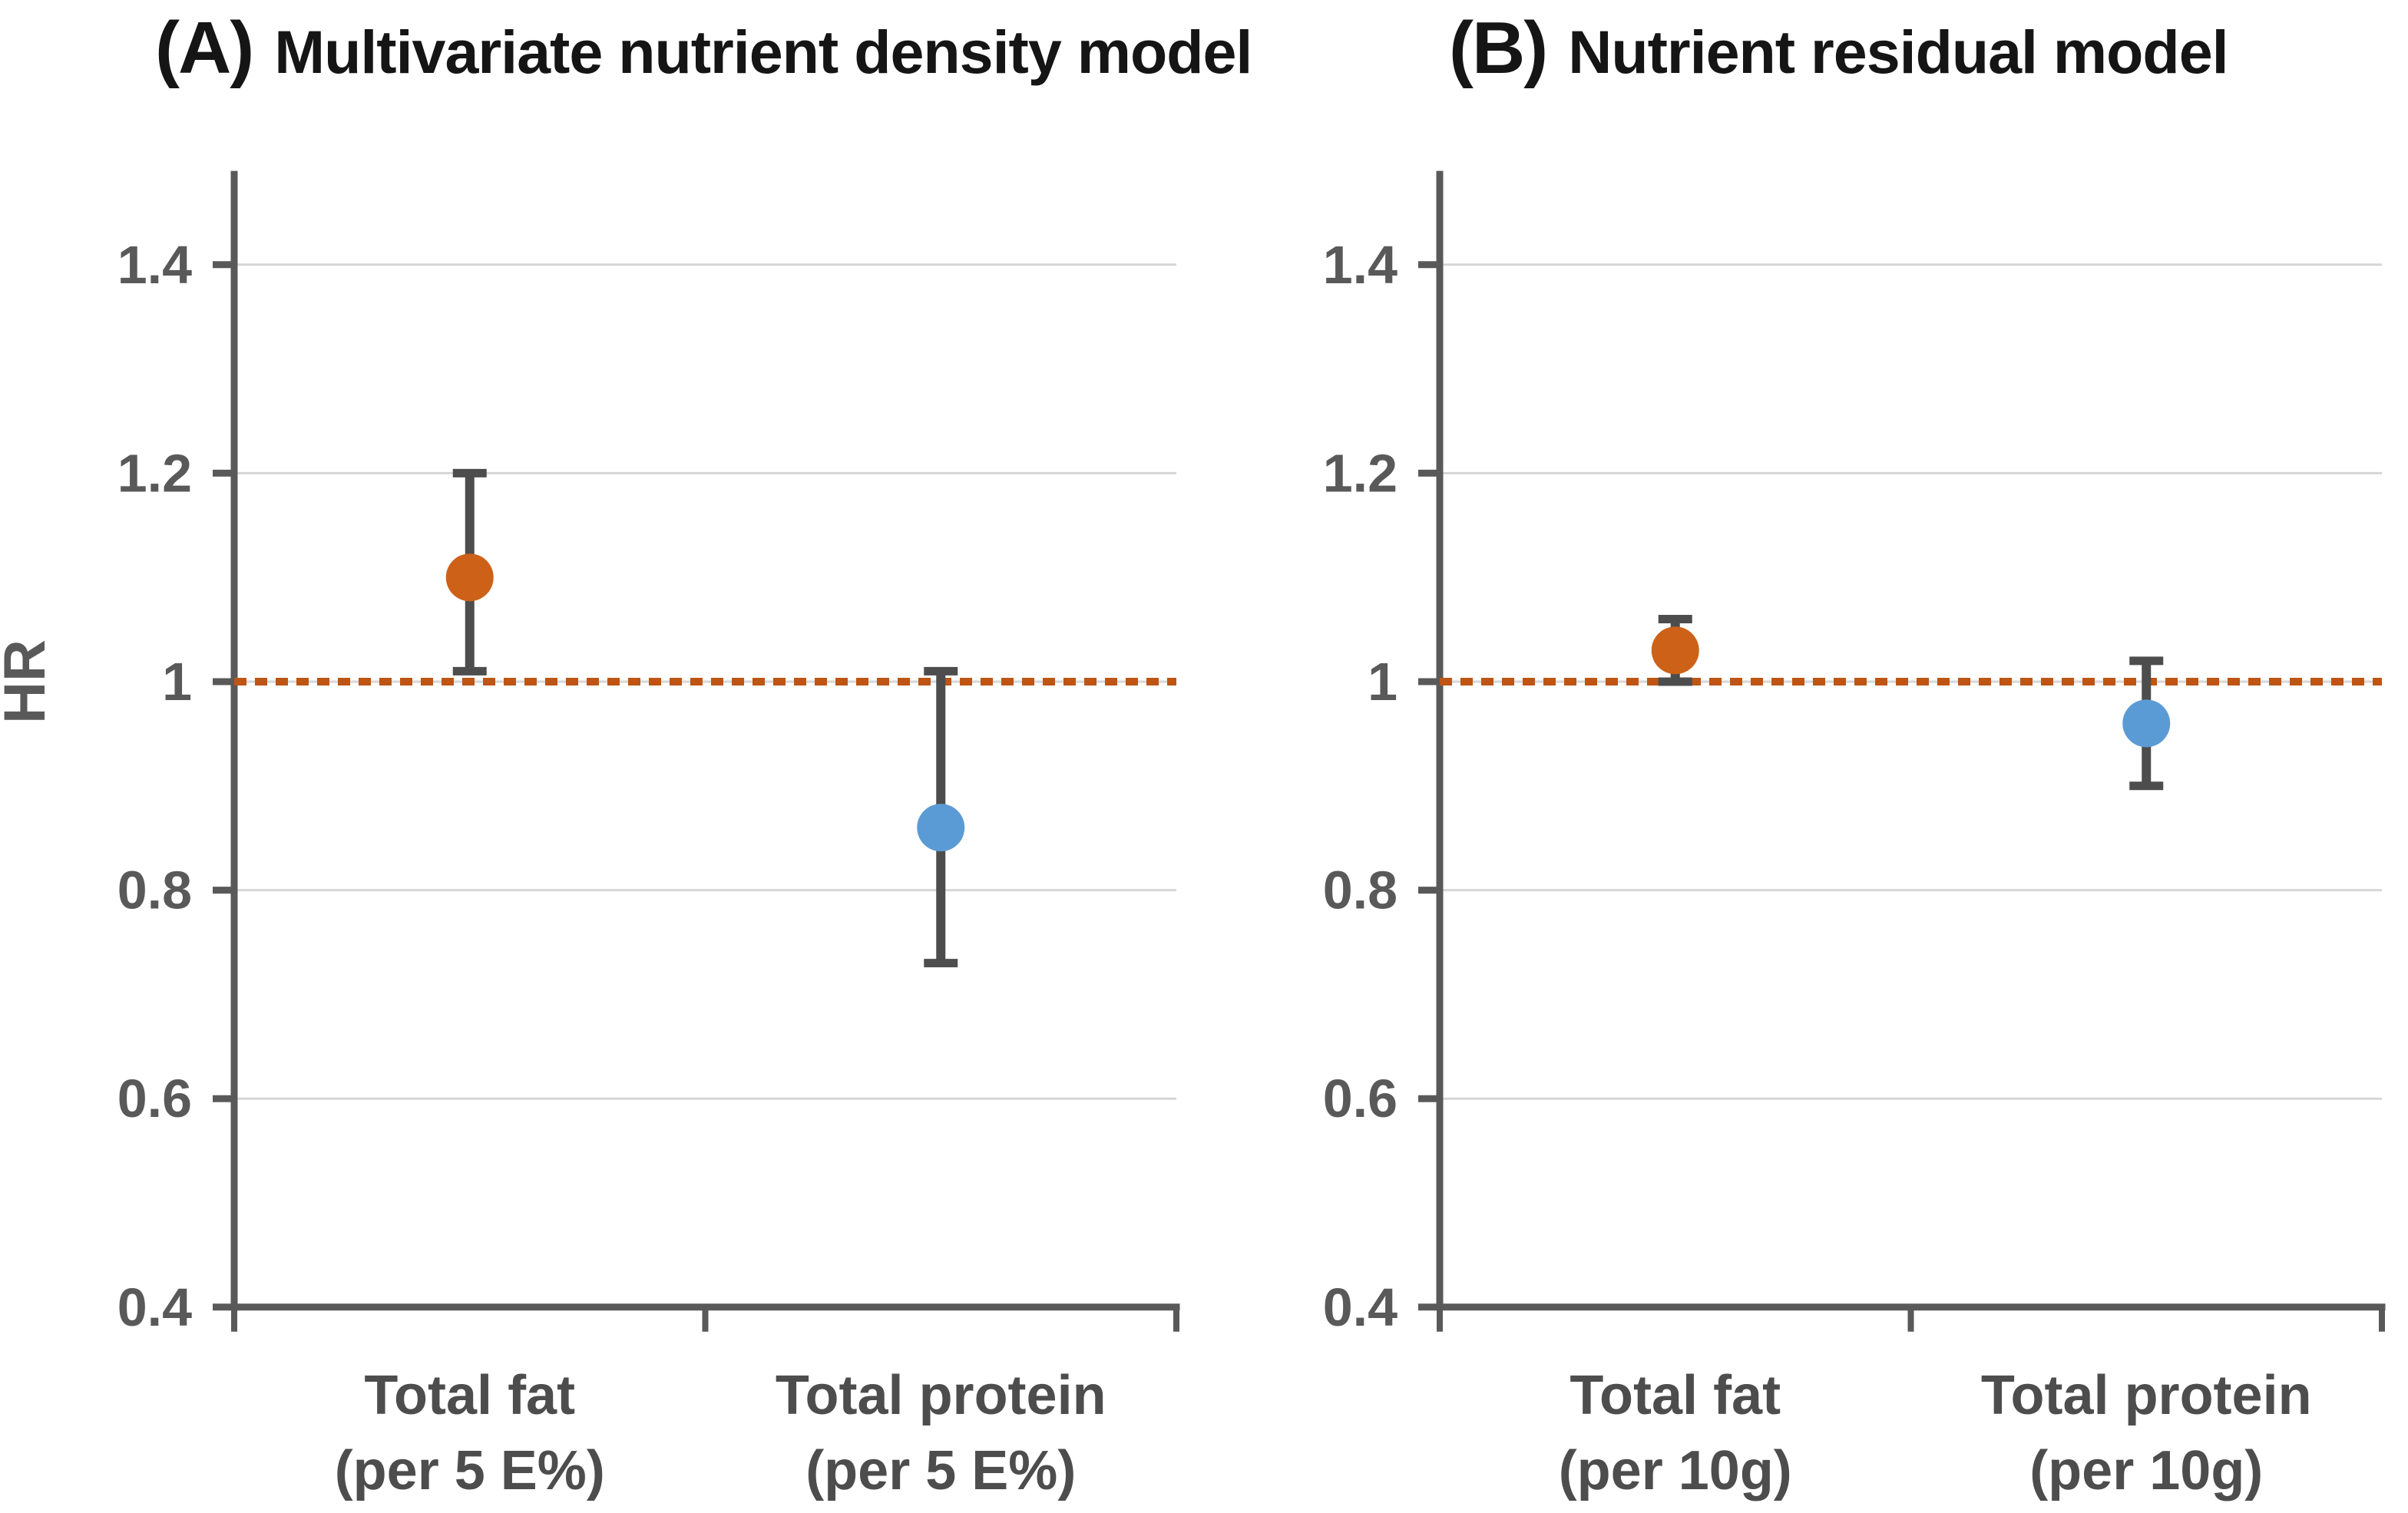 This screenshot has width=2408, height=1513. What do you see at coordinates (763, 52) in the screenshot?
I see `panel-a-title-text: Multivariate nutrient density model` at bounding box center [763, 52].